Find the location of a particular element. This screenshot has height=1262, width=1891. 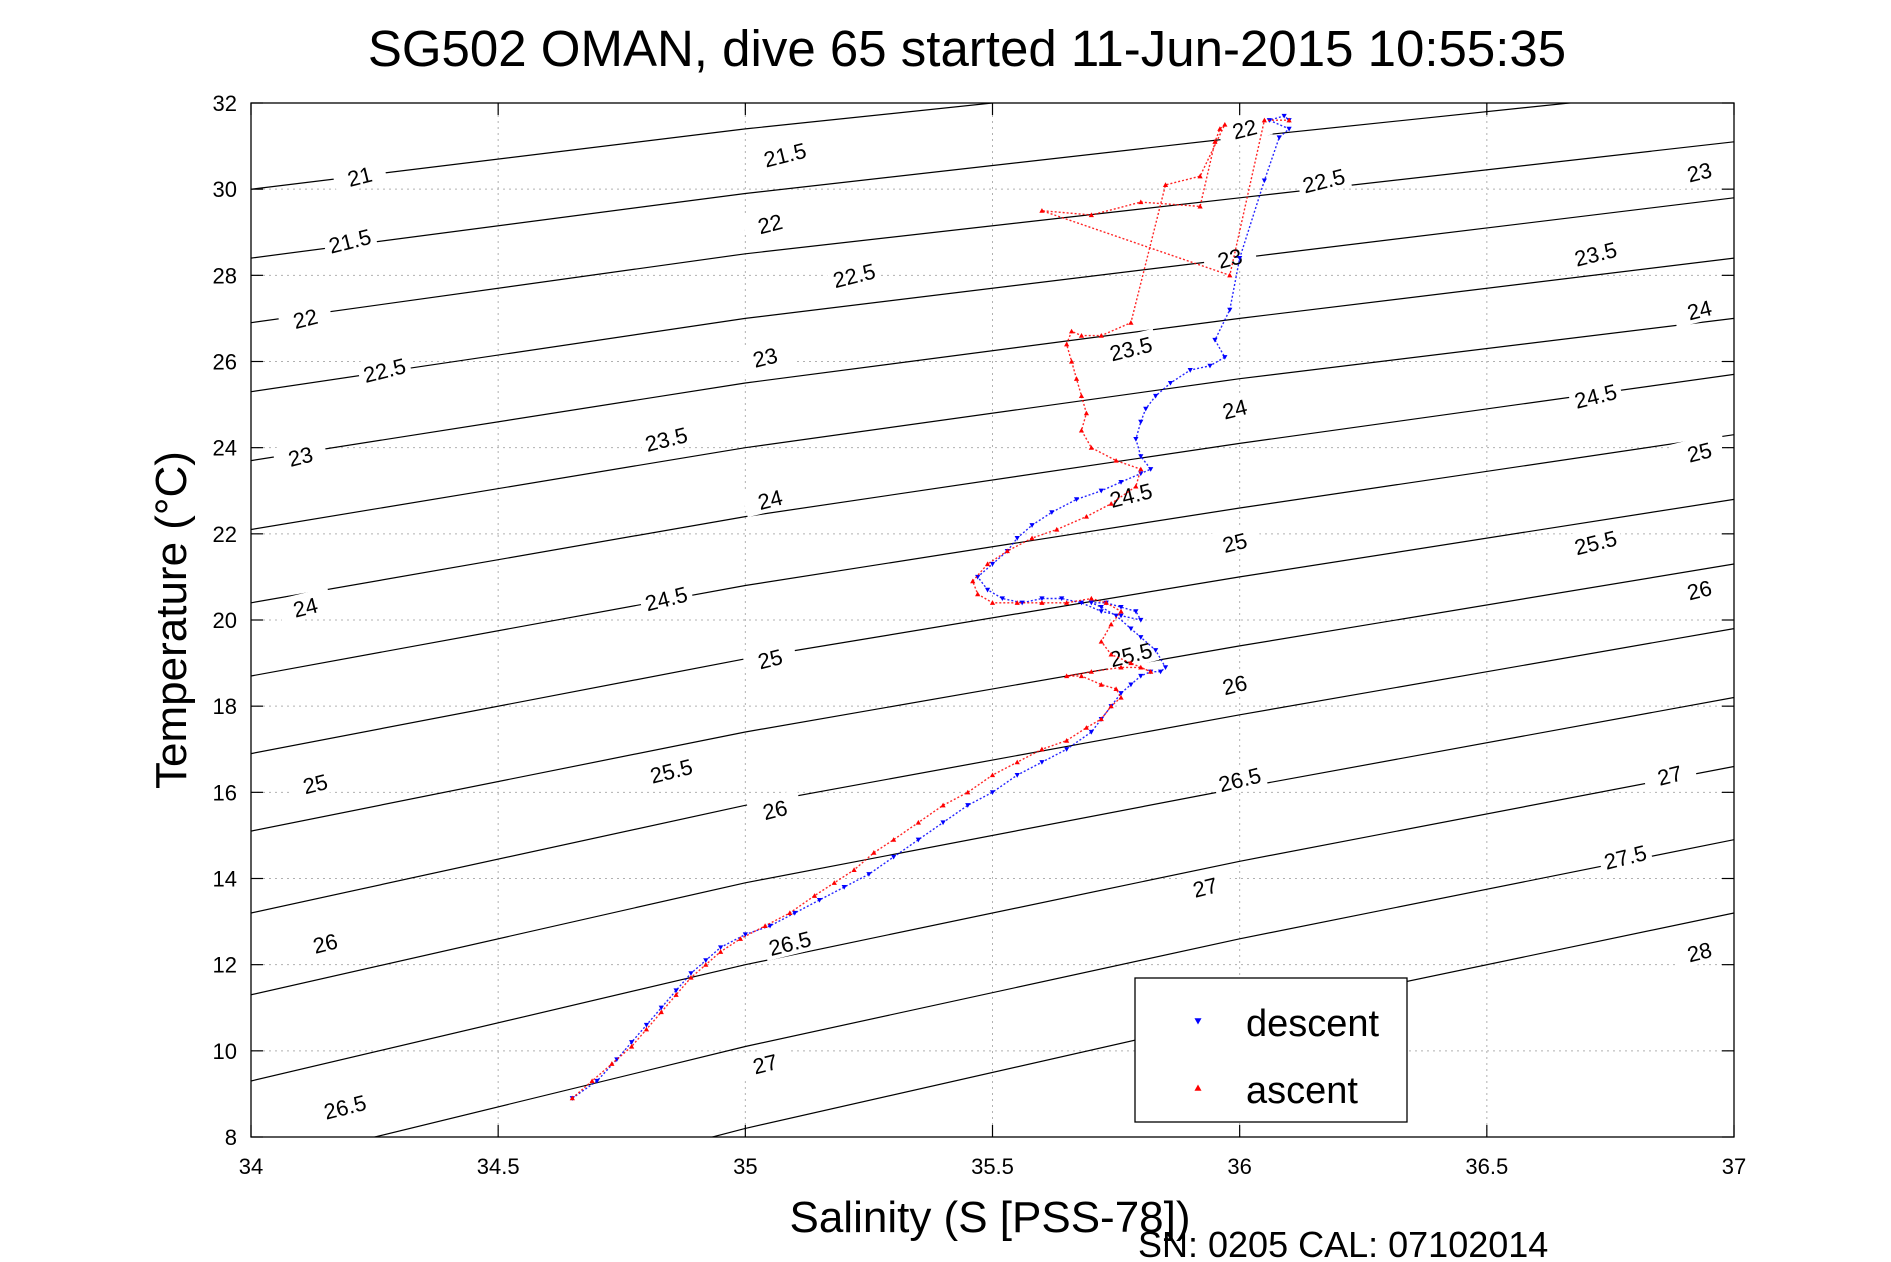

contour-label-5: 22 is located at coordinates (1245, 129).